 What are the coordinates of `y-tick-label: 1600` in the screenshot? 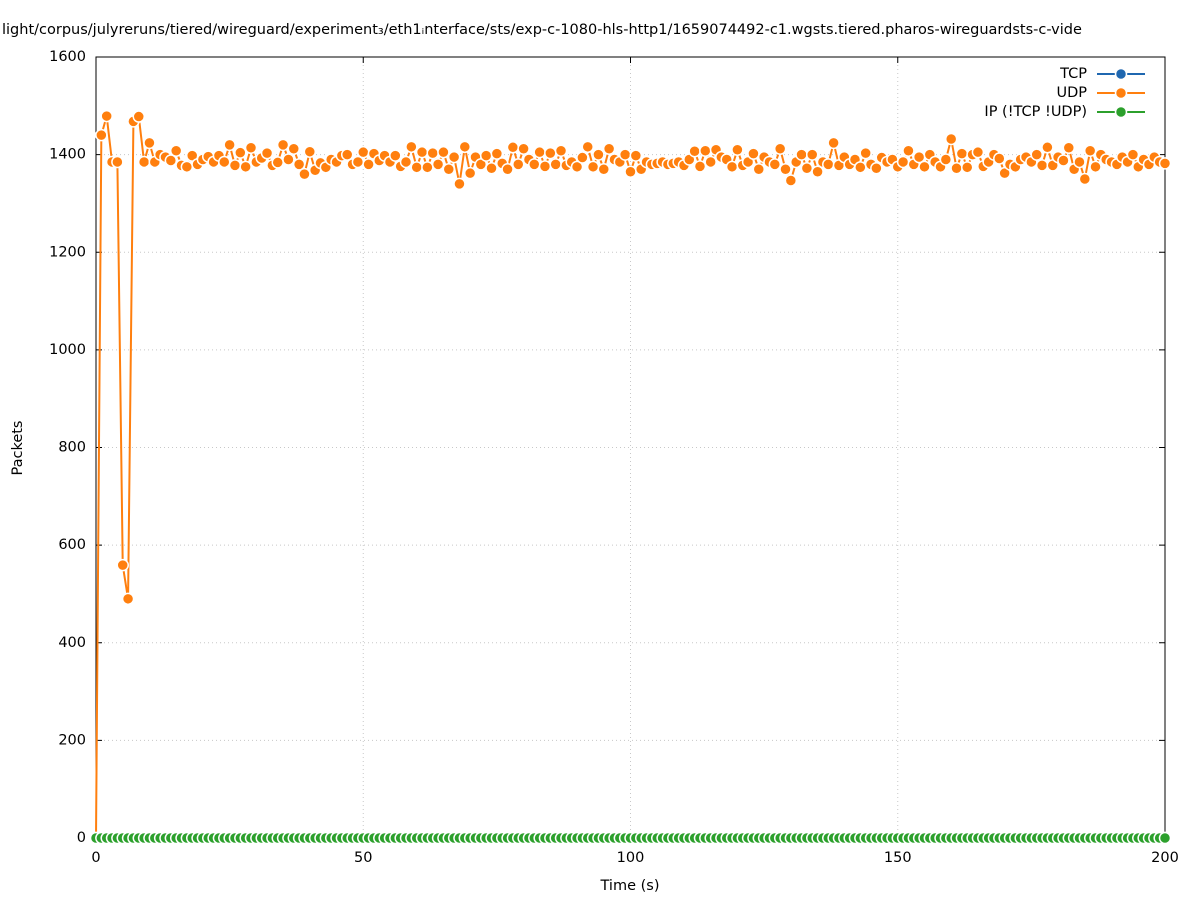 It's located at (67, 57).